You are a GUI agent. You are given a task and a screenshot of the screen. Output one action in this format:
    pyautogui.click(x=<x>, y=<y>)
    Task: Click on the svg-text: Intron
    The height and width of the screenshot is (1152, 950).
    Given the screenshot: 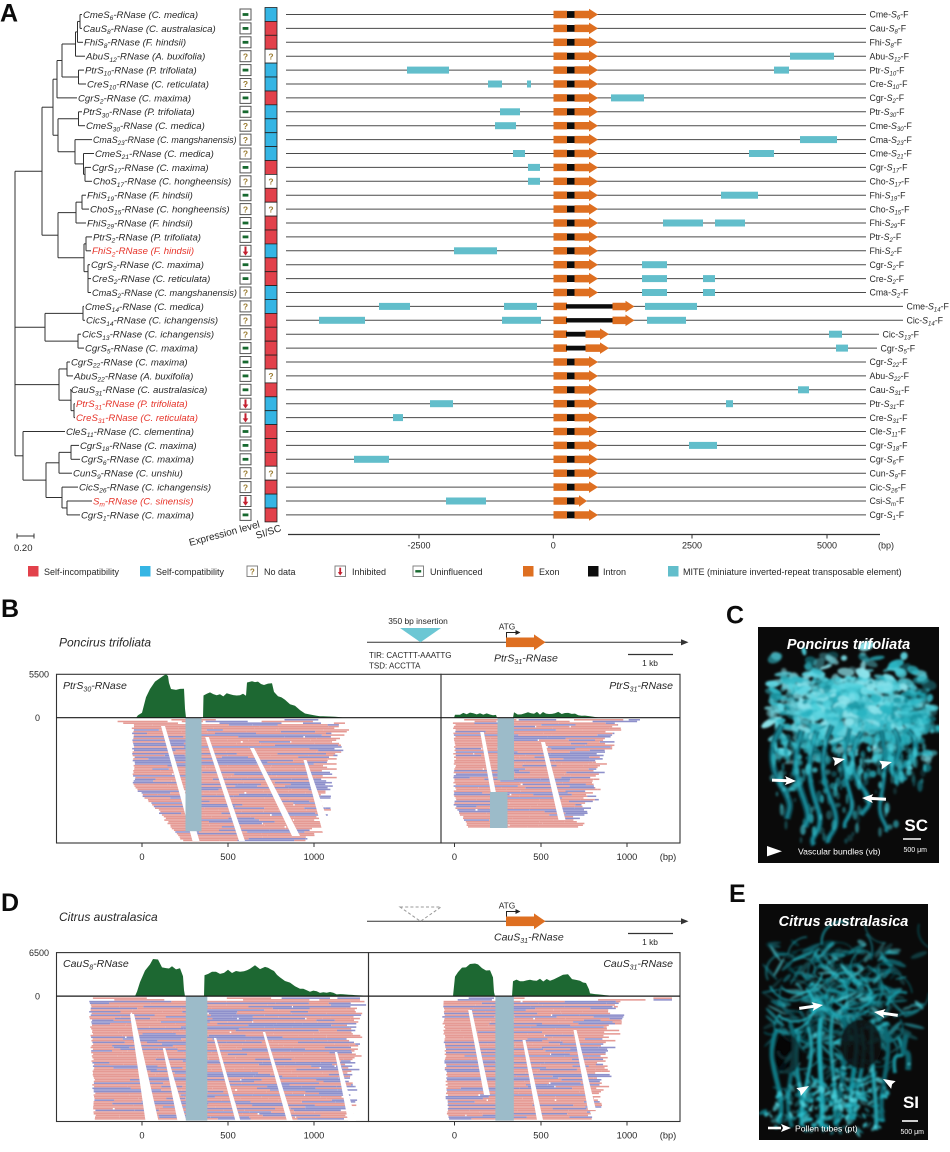 What is the action you would take?
    pyautogui.click(x=614, y=572)
    